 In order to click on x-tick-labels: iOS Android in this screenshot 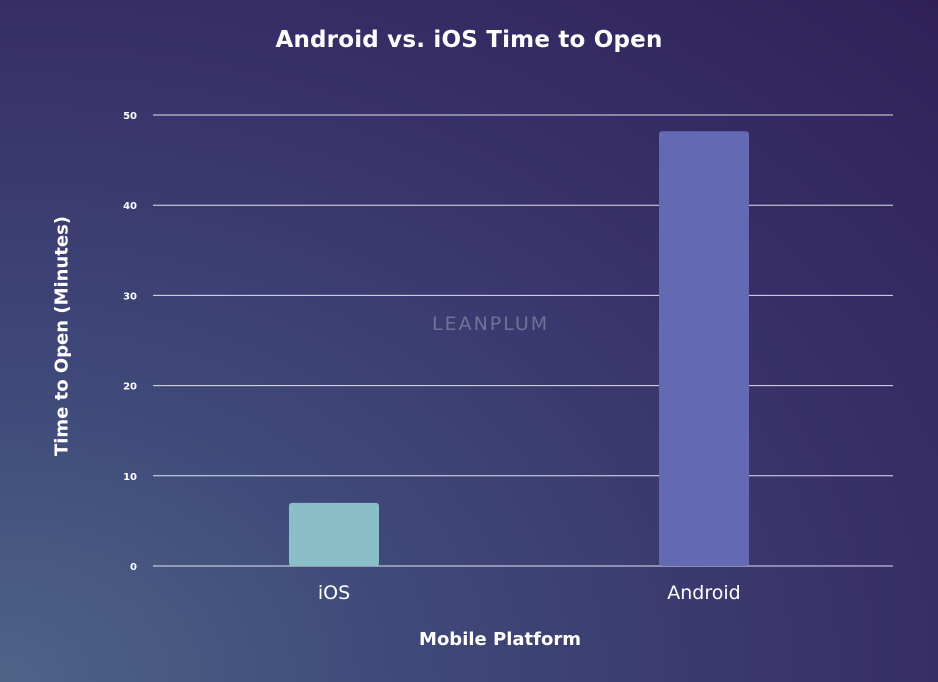, I will do `click(529, 593)`.